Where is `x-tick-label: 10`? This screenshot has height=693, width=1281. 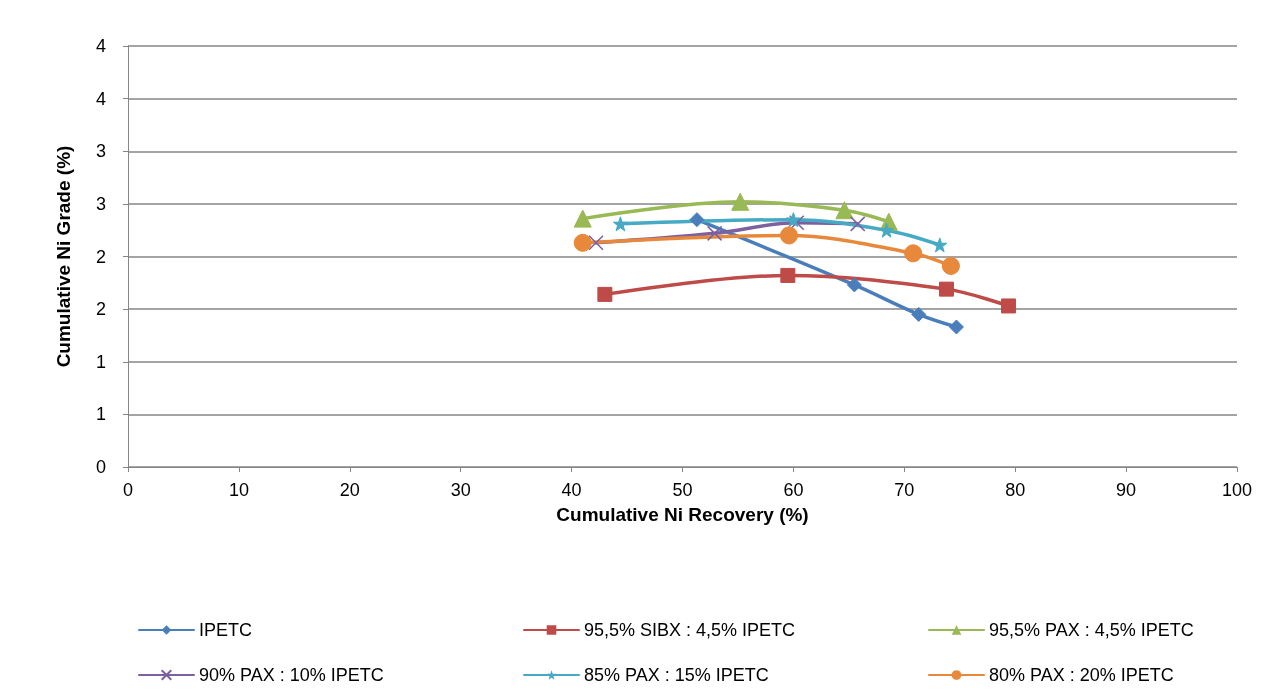
x-tick-label: 10 is located at coordinates (238, 490).